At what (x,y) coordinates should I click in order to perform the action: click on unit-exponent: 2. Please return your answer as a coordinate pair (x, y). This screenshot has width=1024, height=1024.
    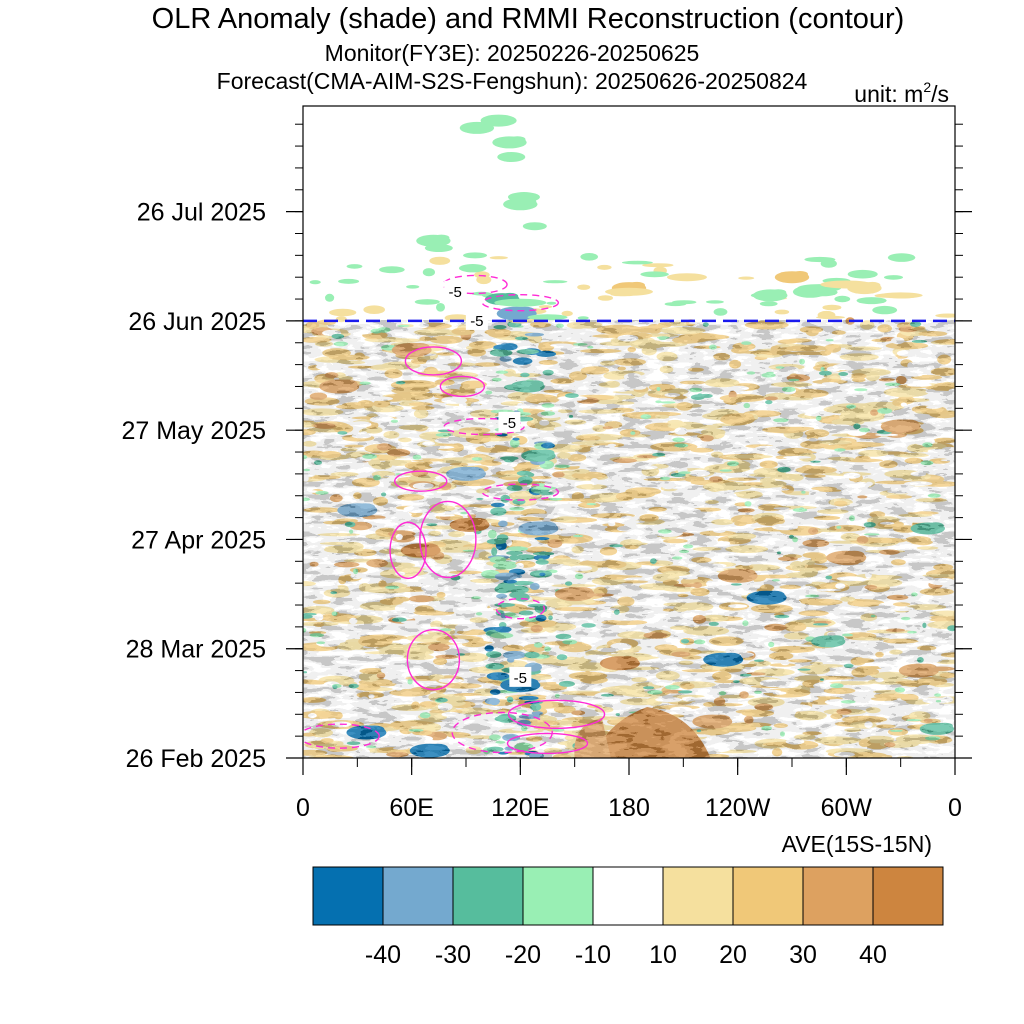
    Looking at the image, I should click on (927, 87).